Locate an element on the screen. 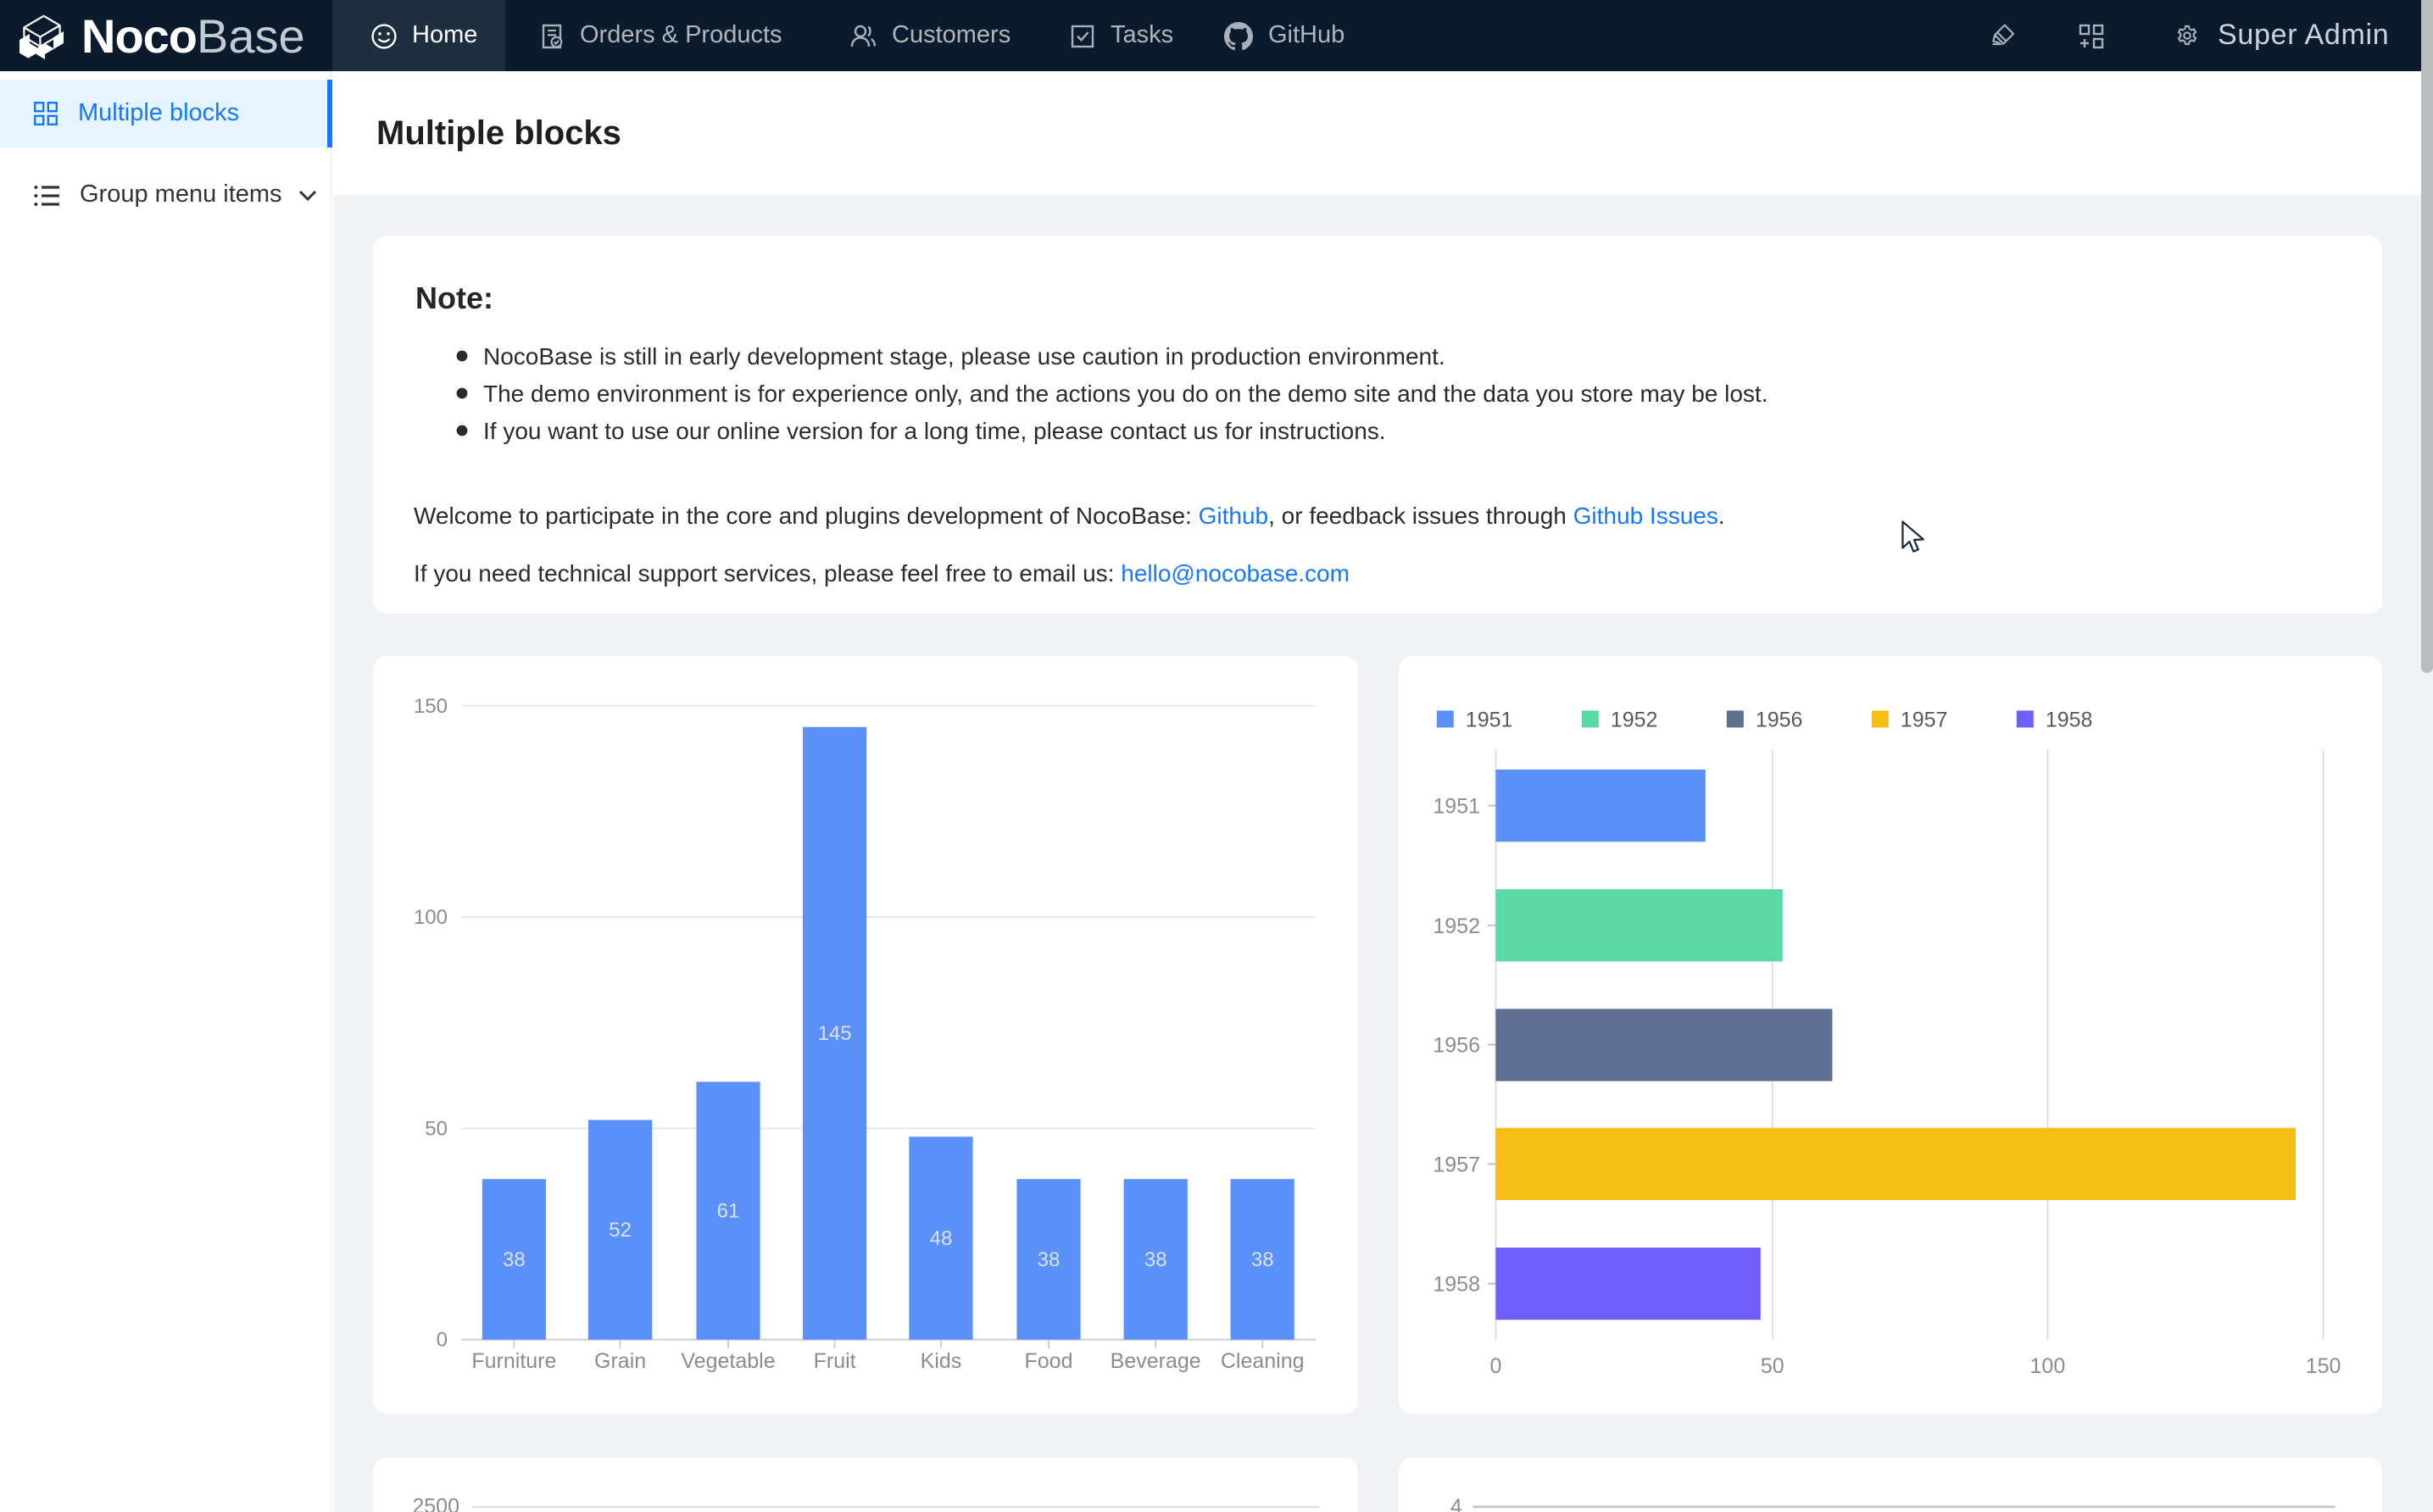  svg-text: 48 is located at coordinates (941, 1239).